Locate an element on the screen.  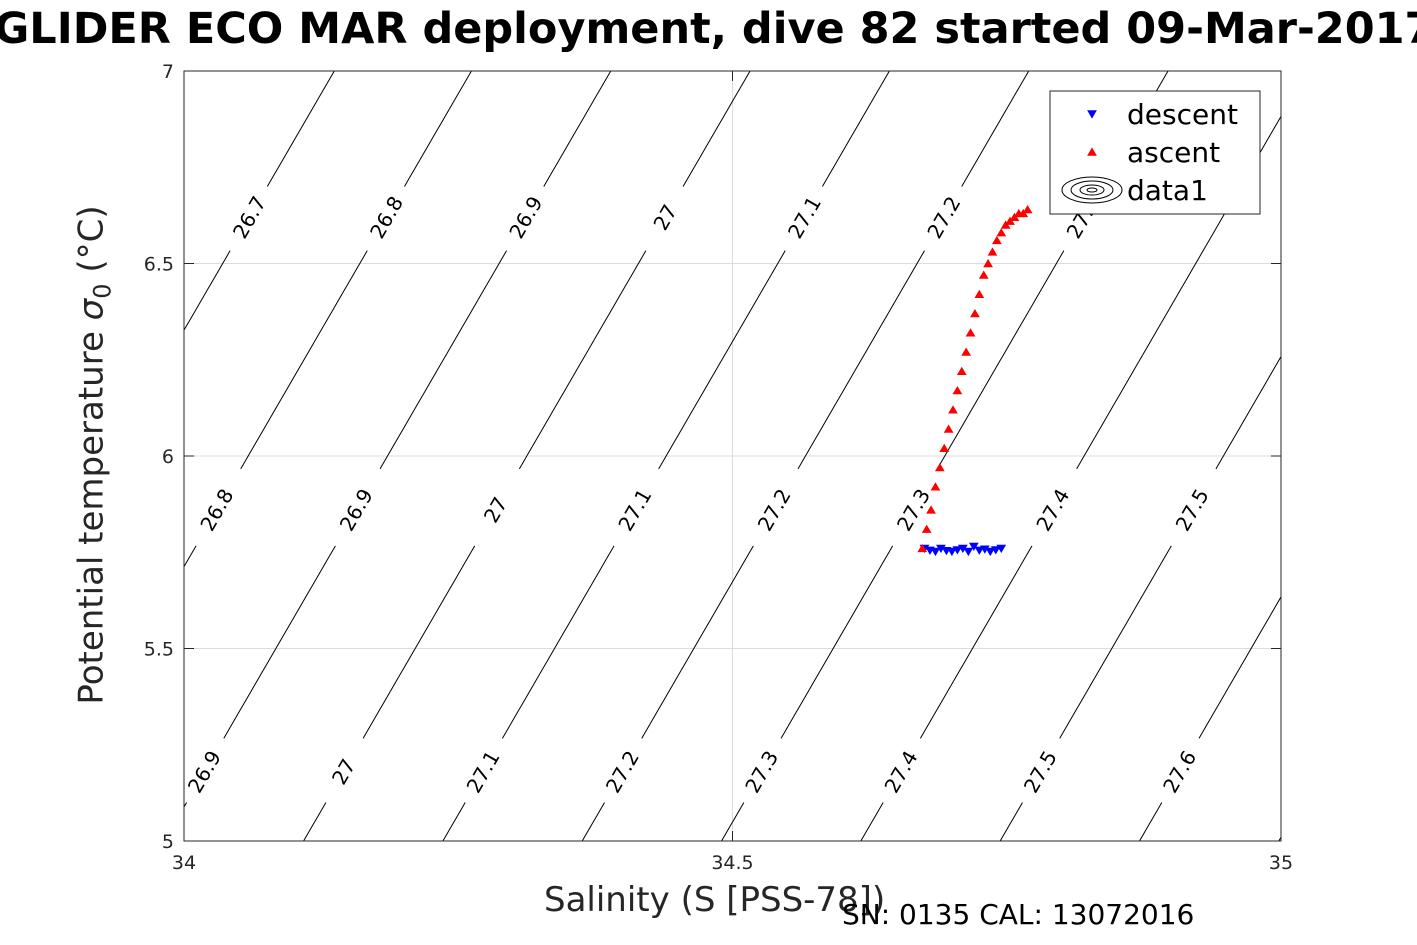
descent-legend-icon is located at coordinates (1092, 114).